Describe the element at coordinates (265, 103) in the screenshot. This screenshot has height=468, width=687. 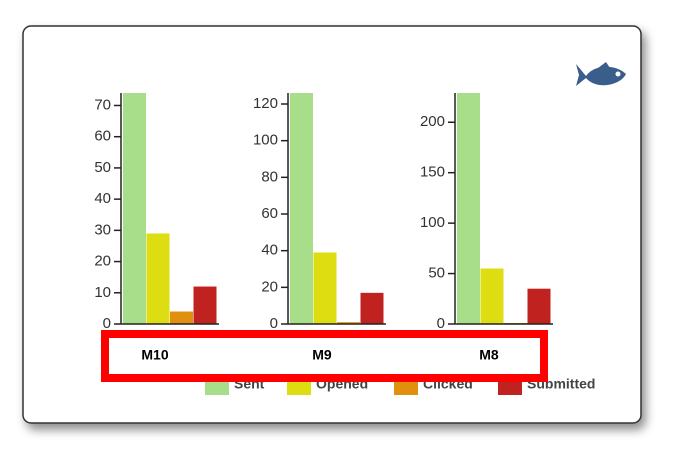
I see `y-tick-label: 120` at that location.